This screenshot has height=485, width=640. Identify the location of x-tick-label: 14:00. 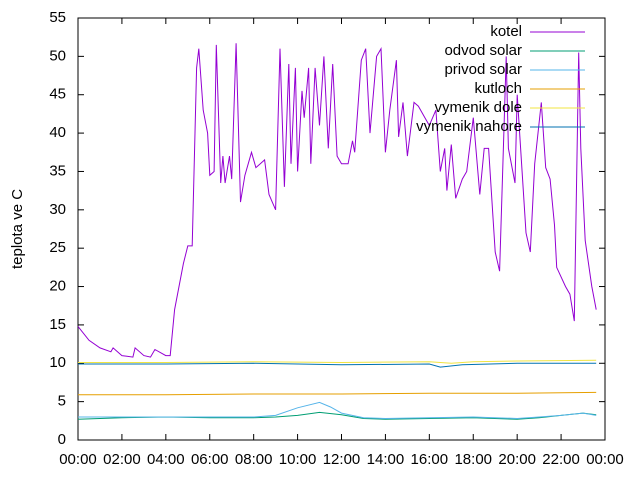
(386, 459).